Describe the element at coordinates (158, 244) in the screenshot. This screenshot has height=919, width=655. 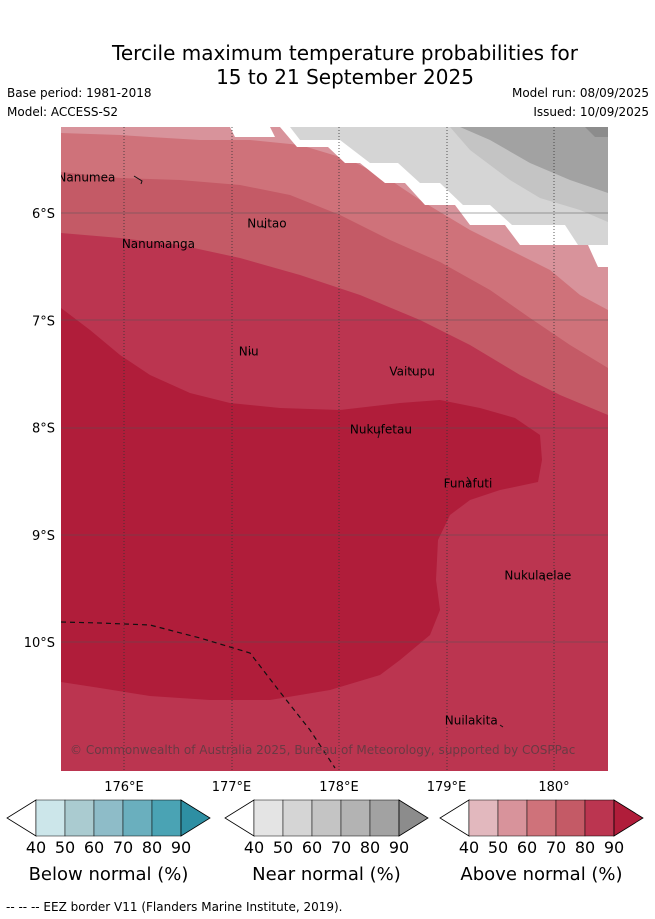
I see `place-label: Nanumanga` at that location.